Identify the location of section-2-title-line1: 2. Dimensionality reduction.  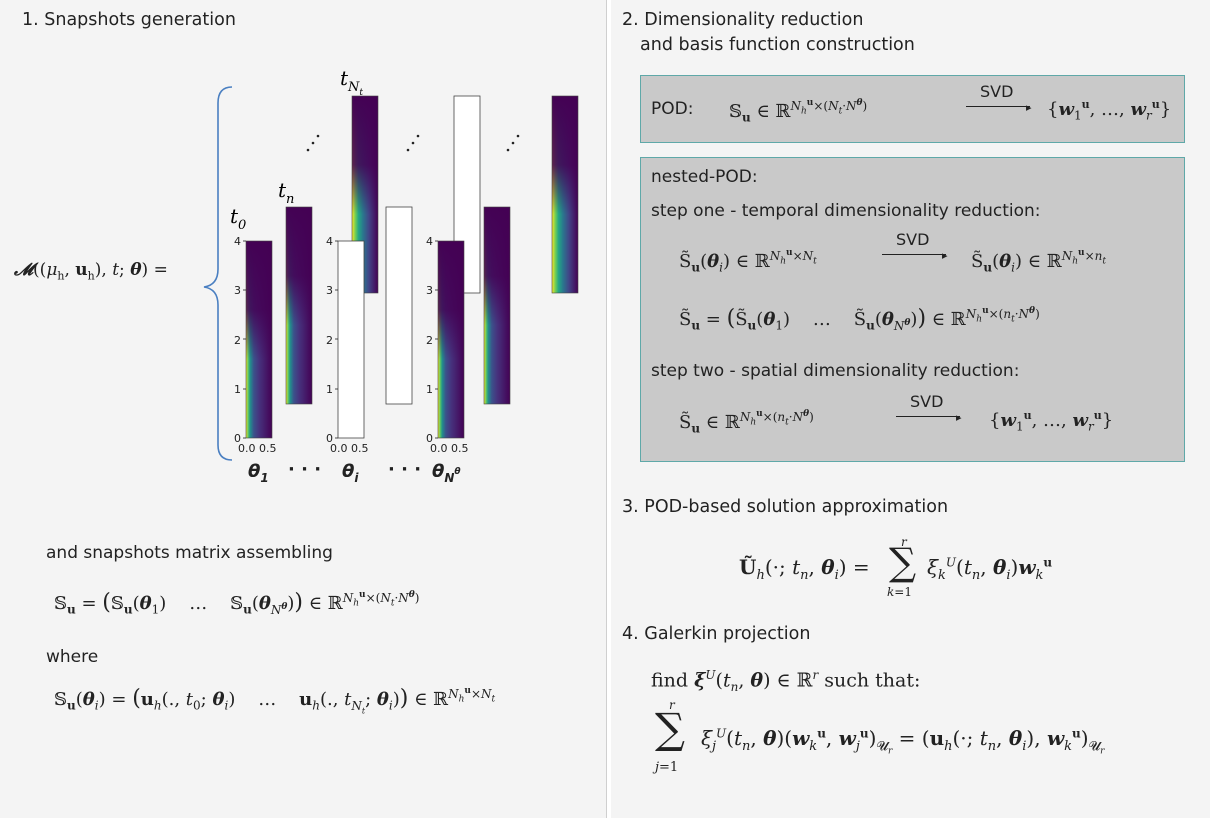
(743, 20).